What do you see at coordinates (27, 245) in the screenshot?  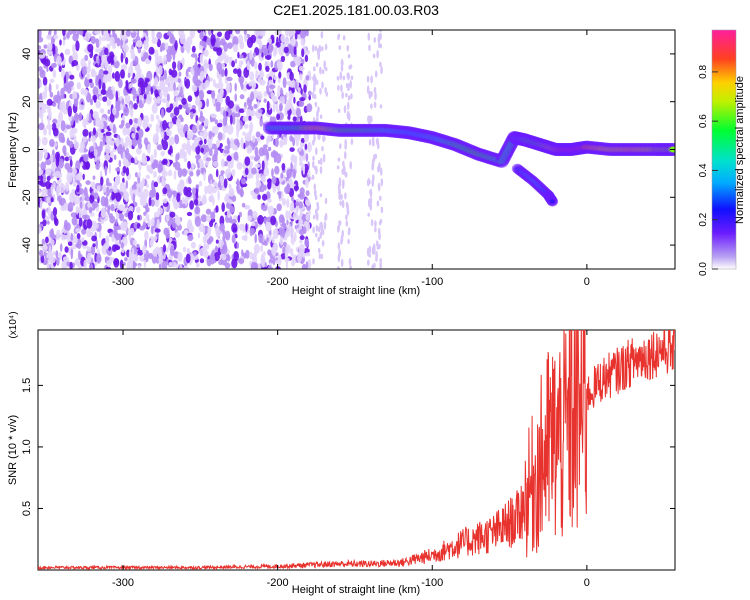 I see `y-tick-label: -40` at bounding box center [27, 245].